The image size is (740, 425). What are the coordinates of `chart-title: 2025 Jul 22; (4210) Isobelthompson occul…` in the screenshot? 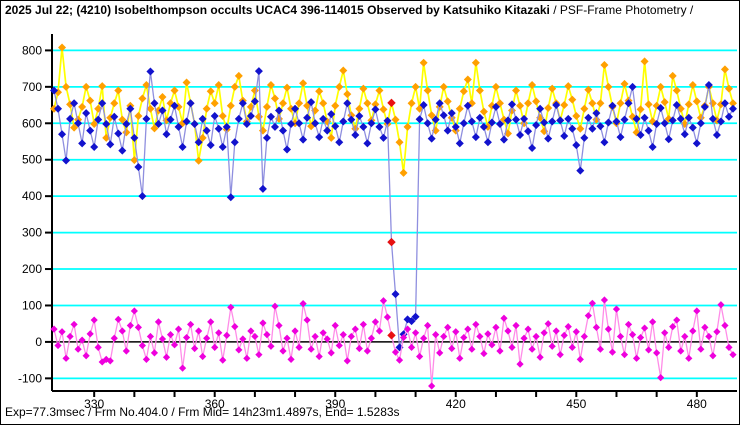 It's located at (349, 10).